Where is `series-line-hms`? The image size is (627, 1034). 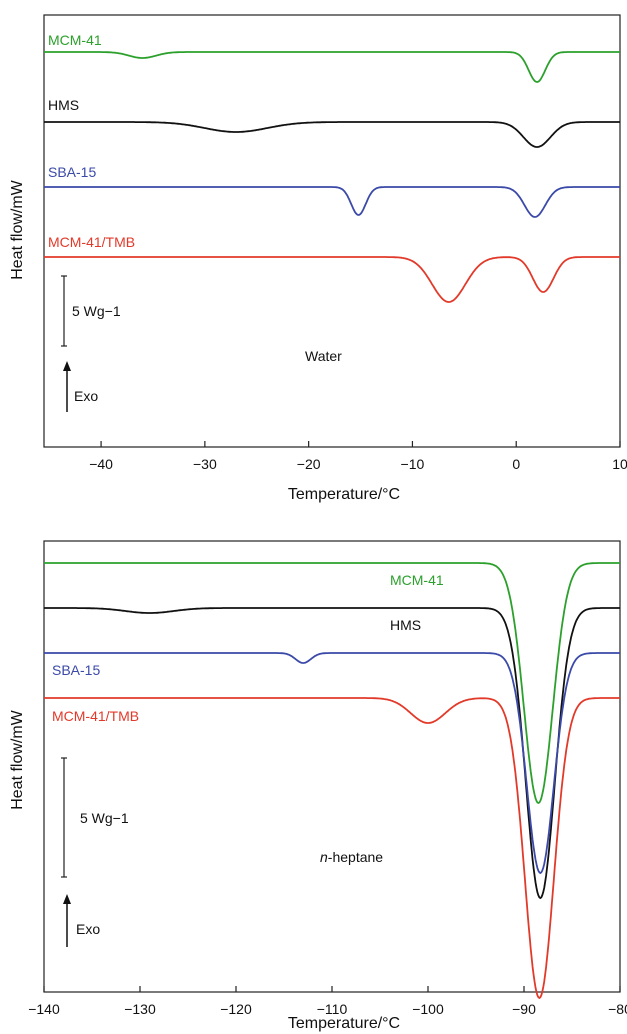 series-line-hms is located at coordinates (332, 134).